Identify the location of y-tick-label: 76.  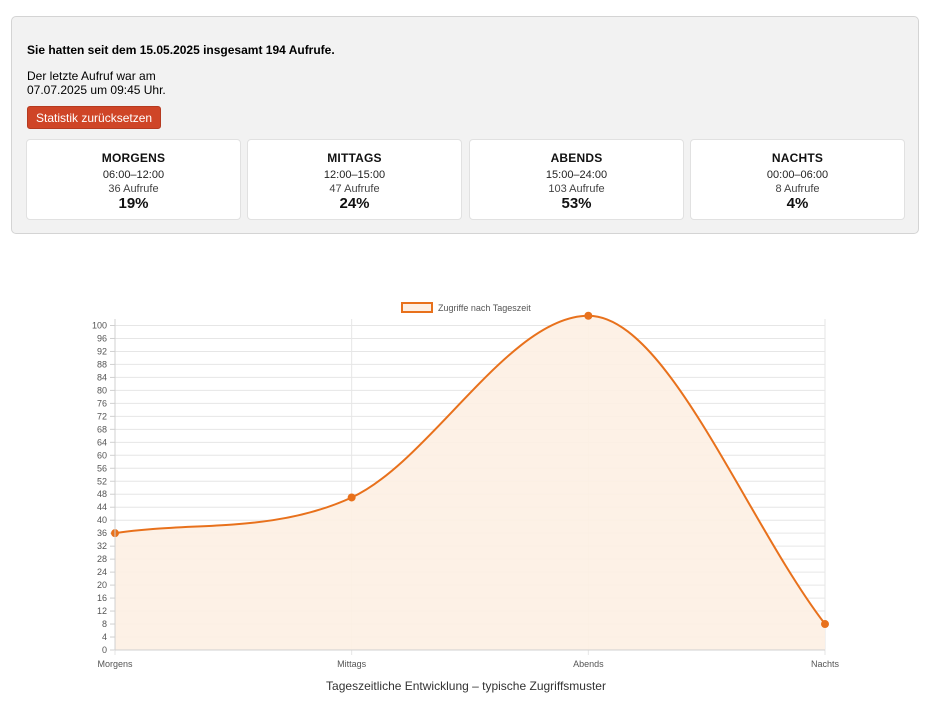
(102, 403).